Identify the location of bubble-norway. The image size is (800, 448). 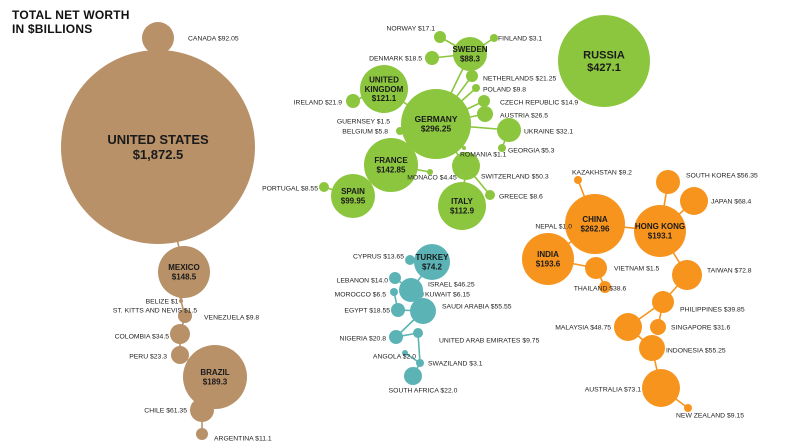
(440, 37).